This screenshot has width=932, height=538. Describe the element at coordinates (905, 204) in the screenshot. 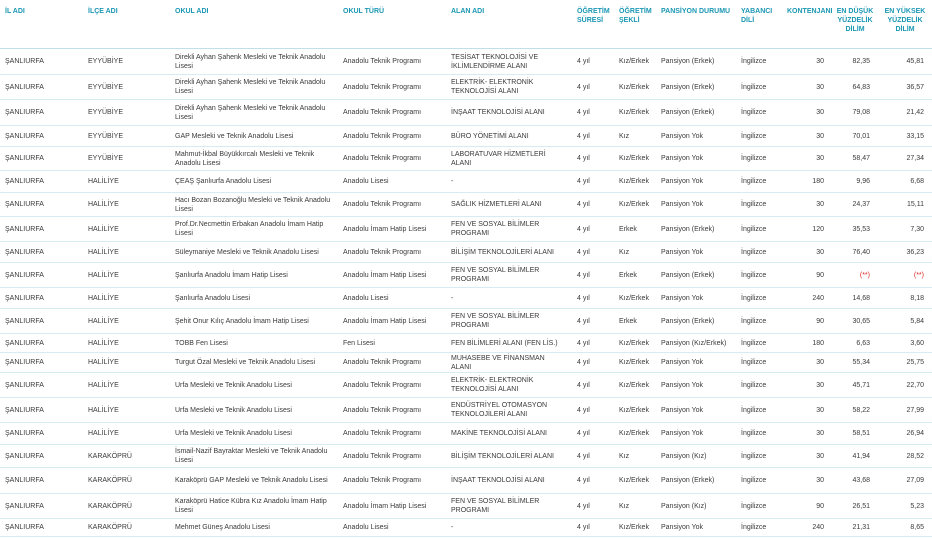

I see `table-cell: 15,11` at that location.